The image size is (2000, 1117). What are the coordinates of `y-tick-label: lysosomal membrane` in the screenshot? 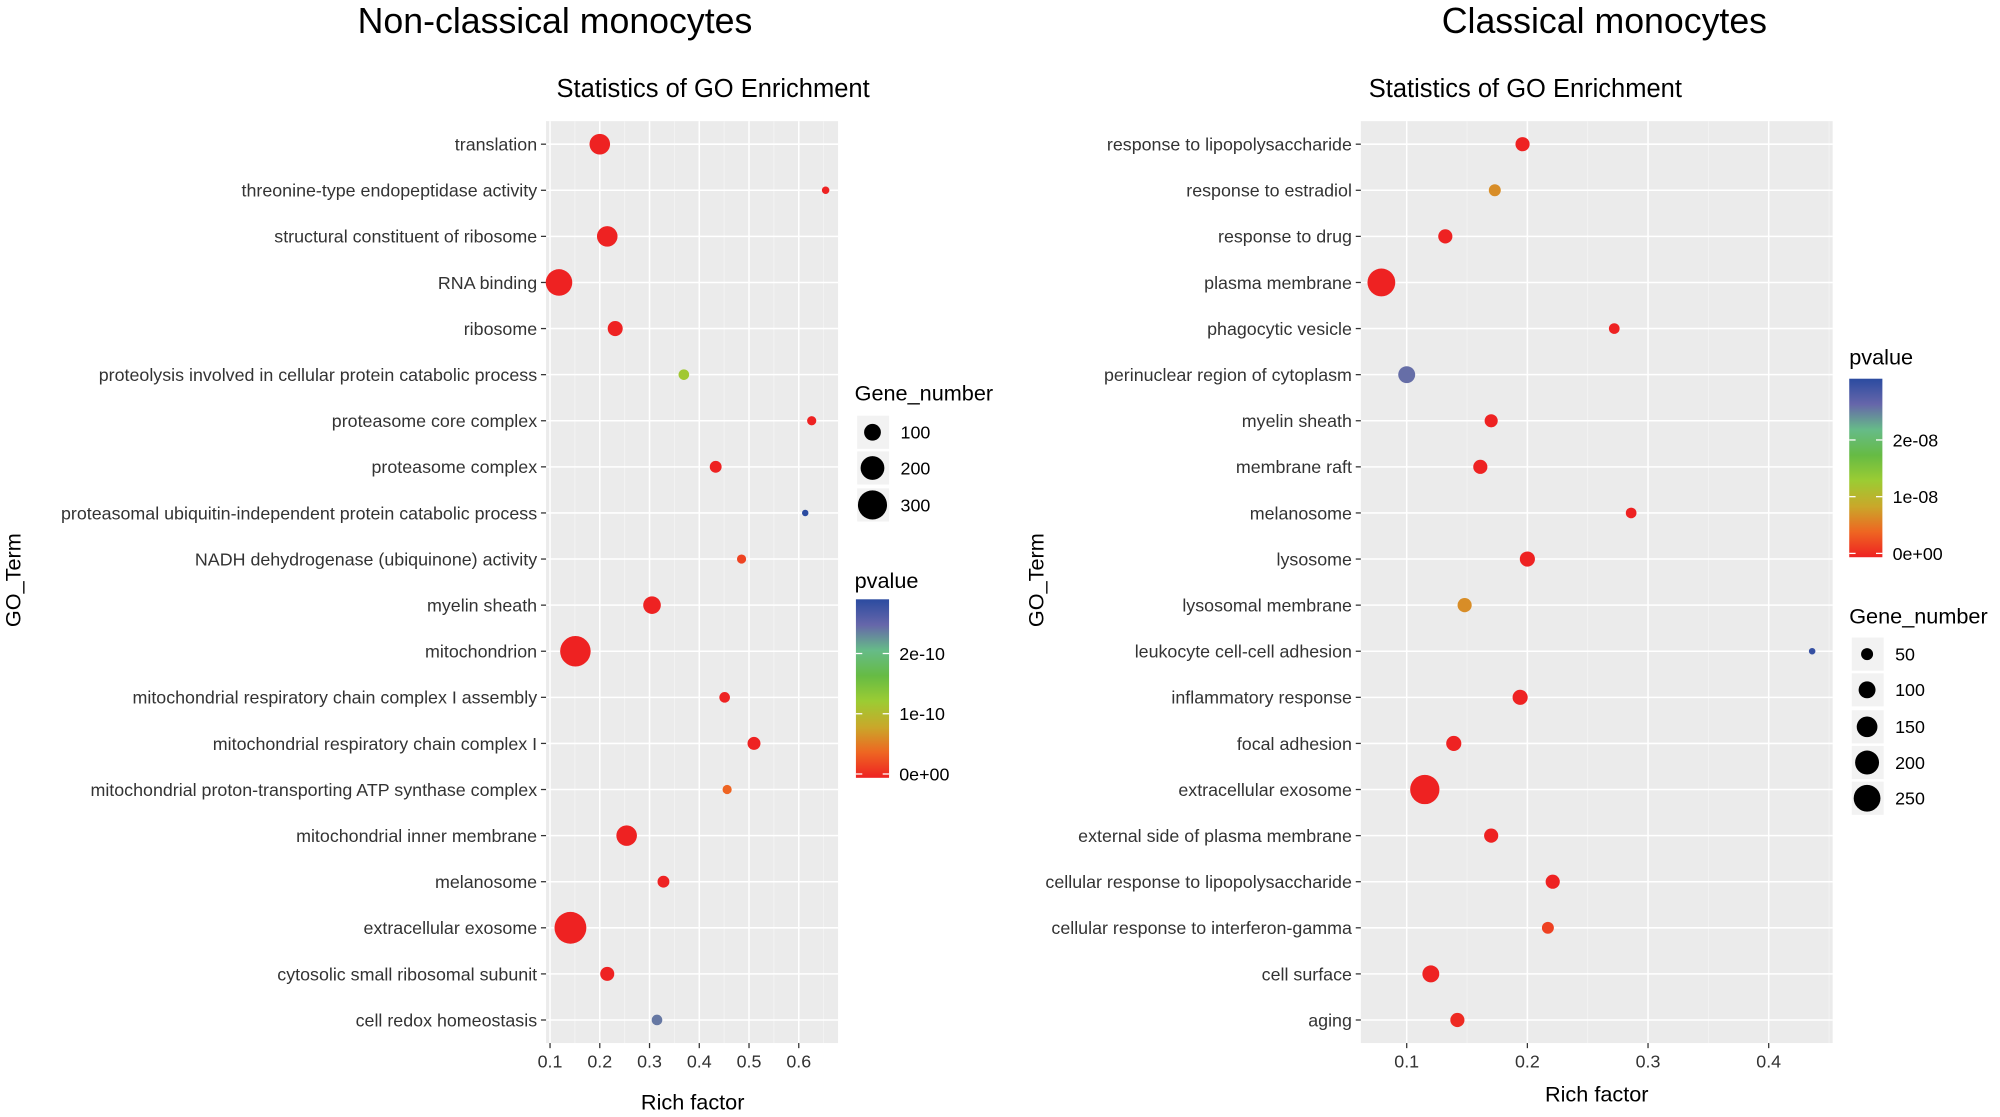 It's located at (1267, 606).